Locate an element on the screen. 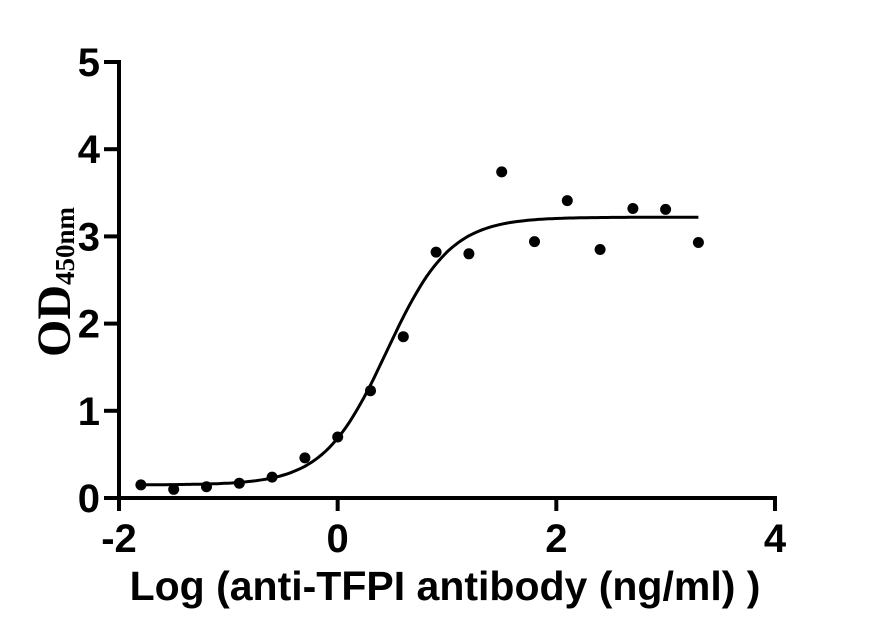 This screenshot has width=875, height=633. y-tick-label: 0 is located at coordinates (89, 499).